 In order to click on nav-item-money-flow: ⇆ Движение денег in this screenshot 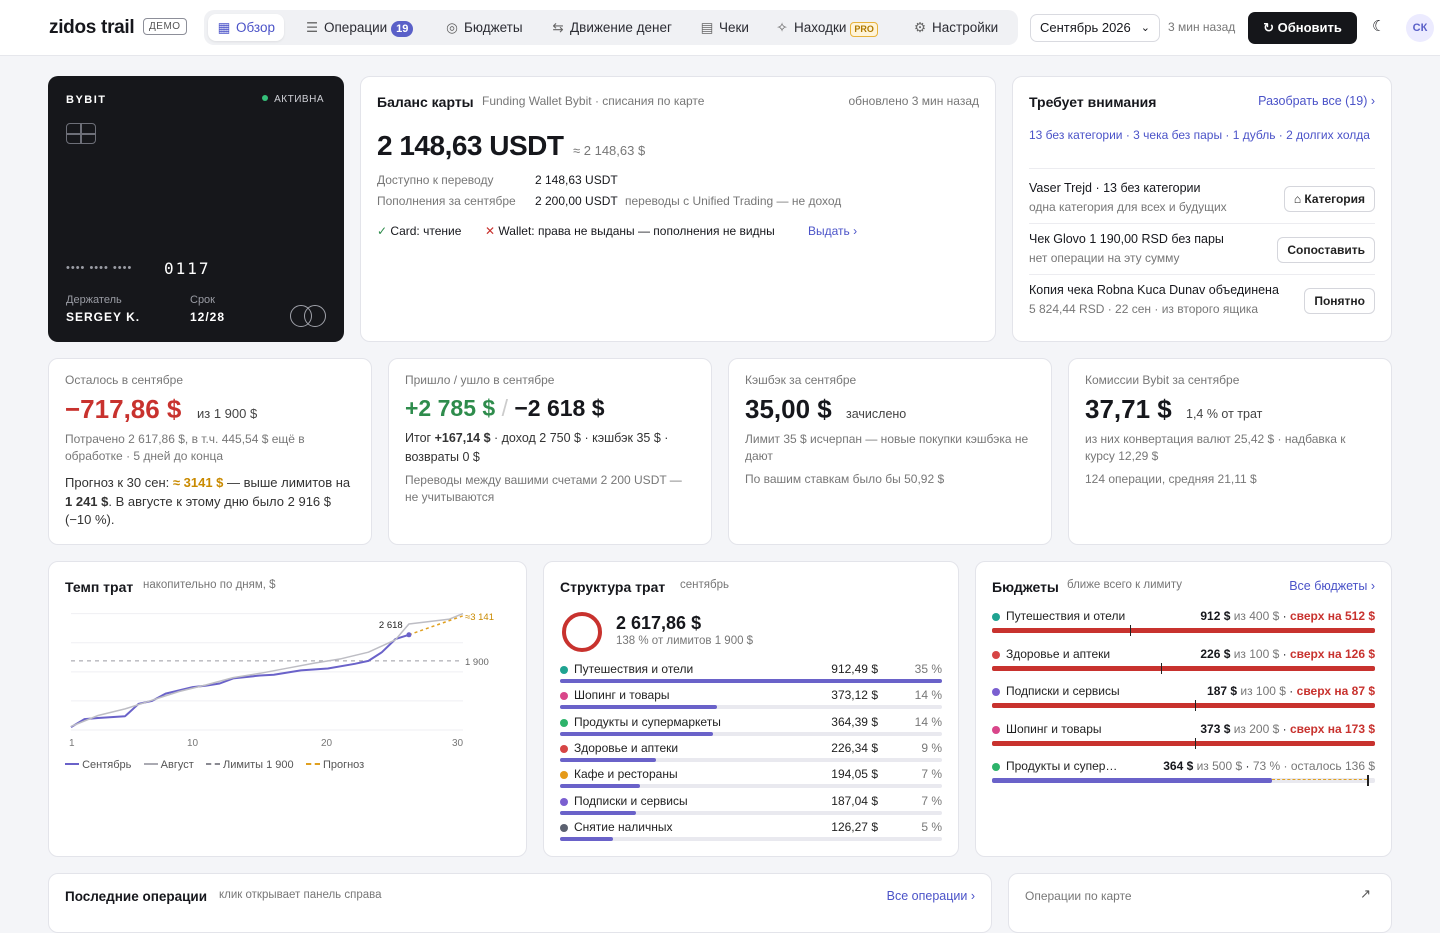, I will do `click(611, 27)`.